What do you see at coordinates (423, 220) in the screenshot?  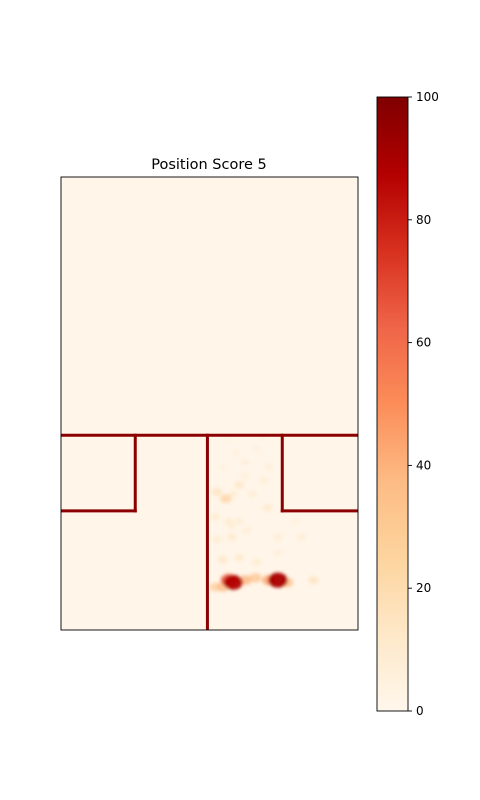 I see `colorbar-tick-label-80: 80` at bounding box center [423, 220].